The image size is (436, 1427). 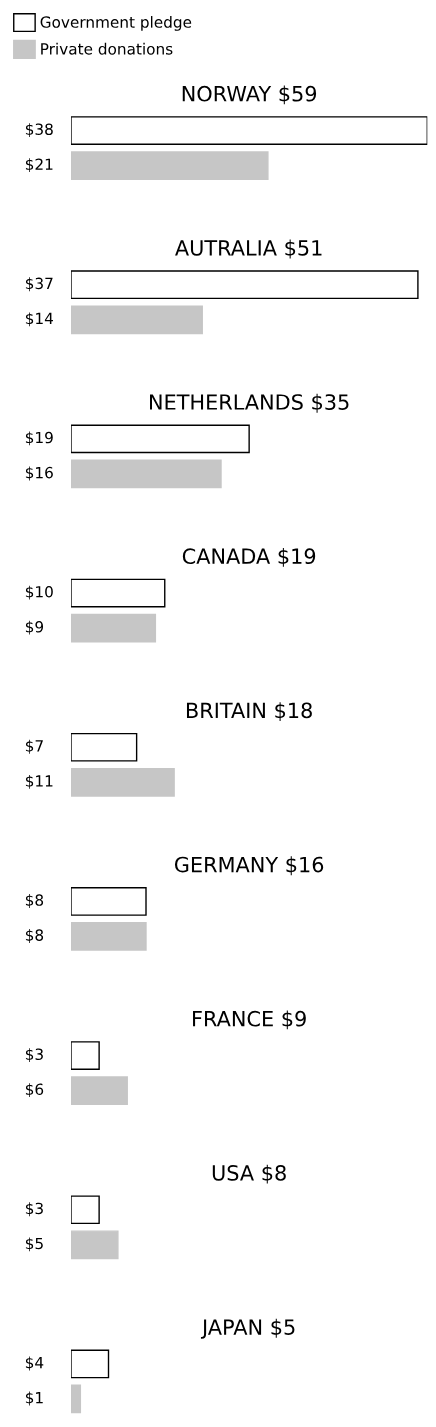 I want to click on legend-label: Private donations, so click(x=107, y=48).